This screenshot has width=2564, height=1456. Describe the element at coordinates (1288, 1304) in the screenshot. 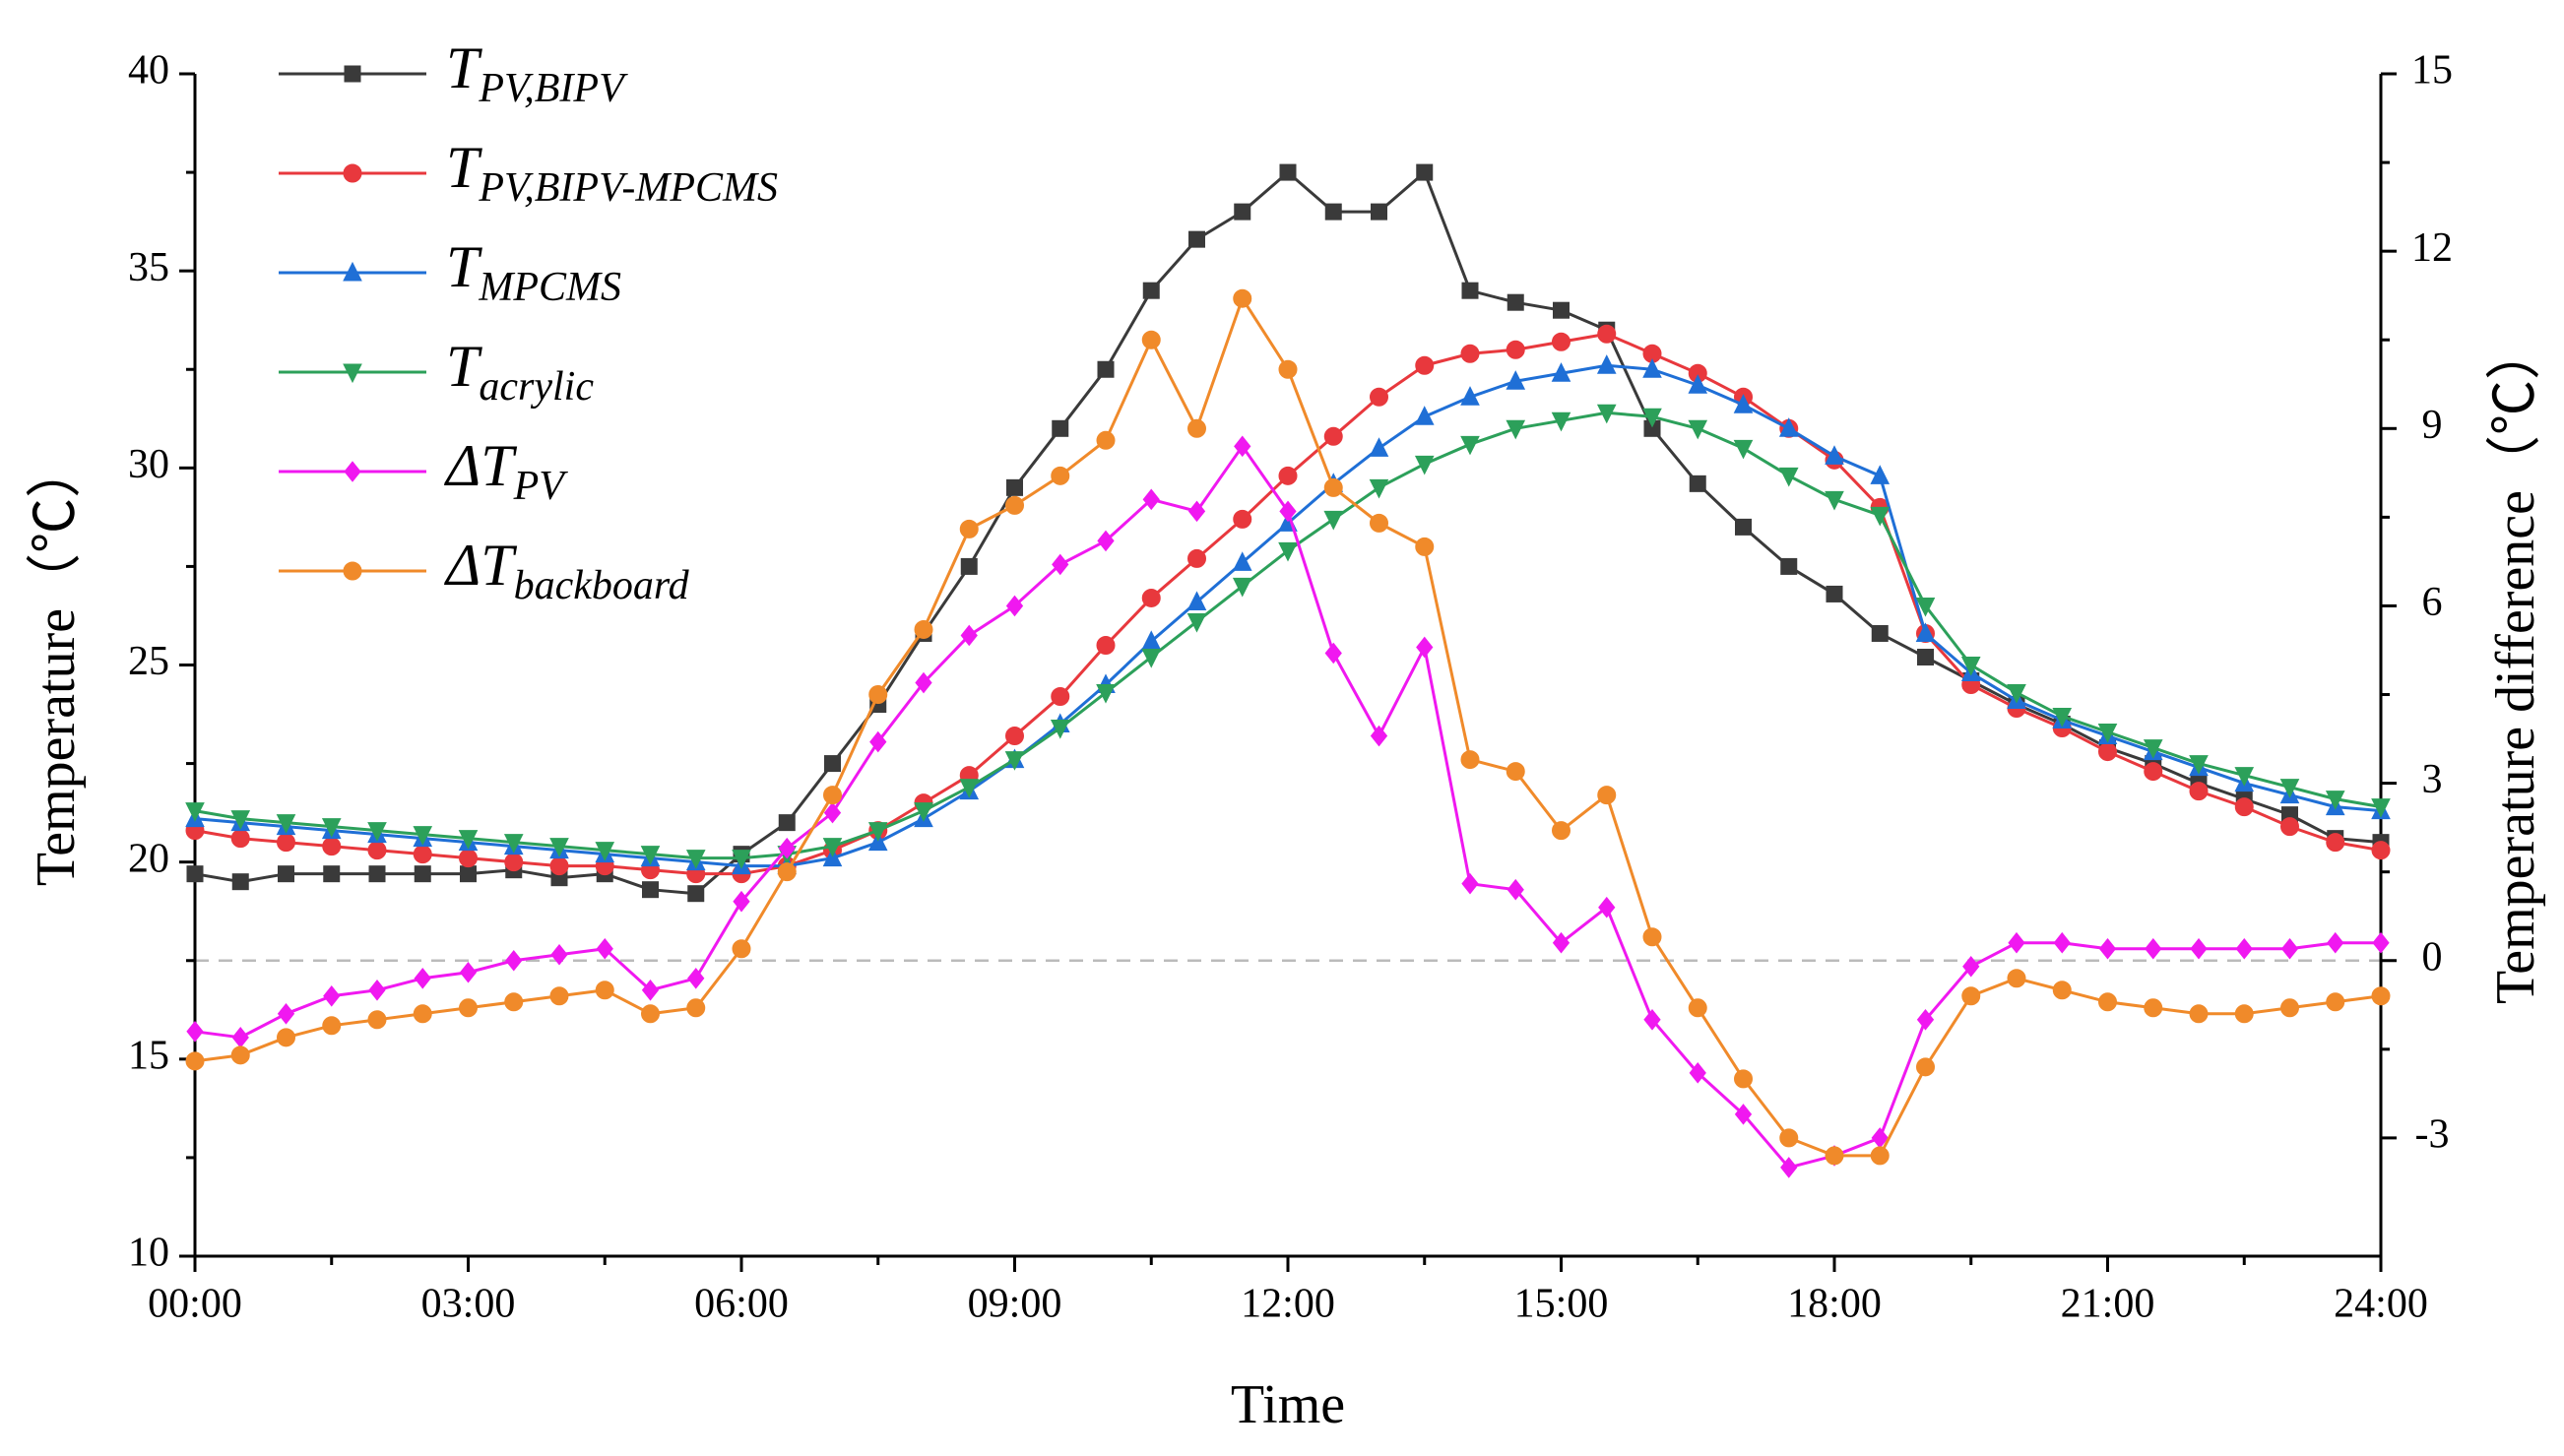

I see `x-tick-label: 12:00` at that location.